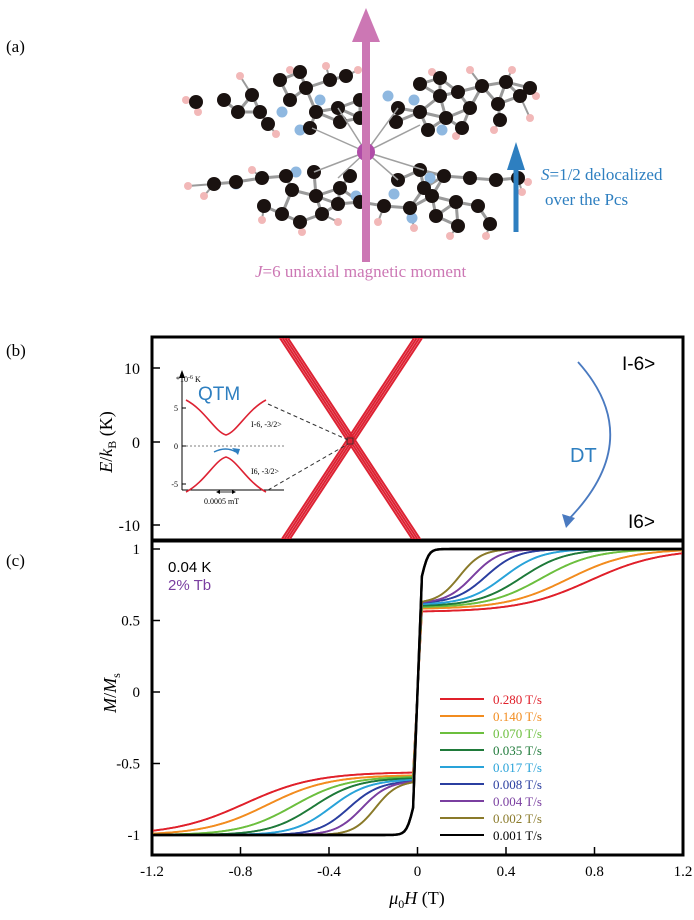 Image resolution: width=694 pixels, height=920 pixels. Describe the element at coordinates (416, 899) in the screenshot. I see `c-xlabel: μ0H (T)` at that location.